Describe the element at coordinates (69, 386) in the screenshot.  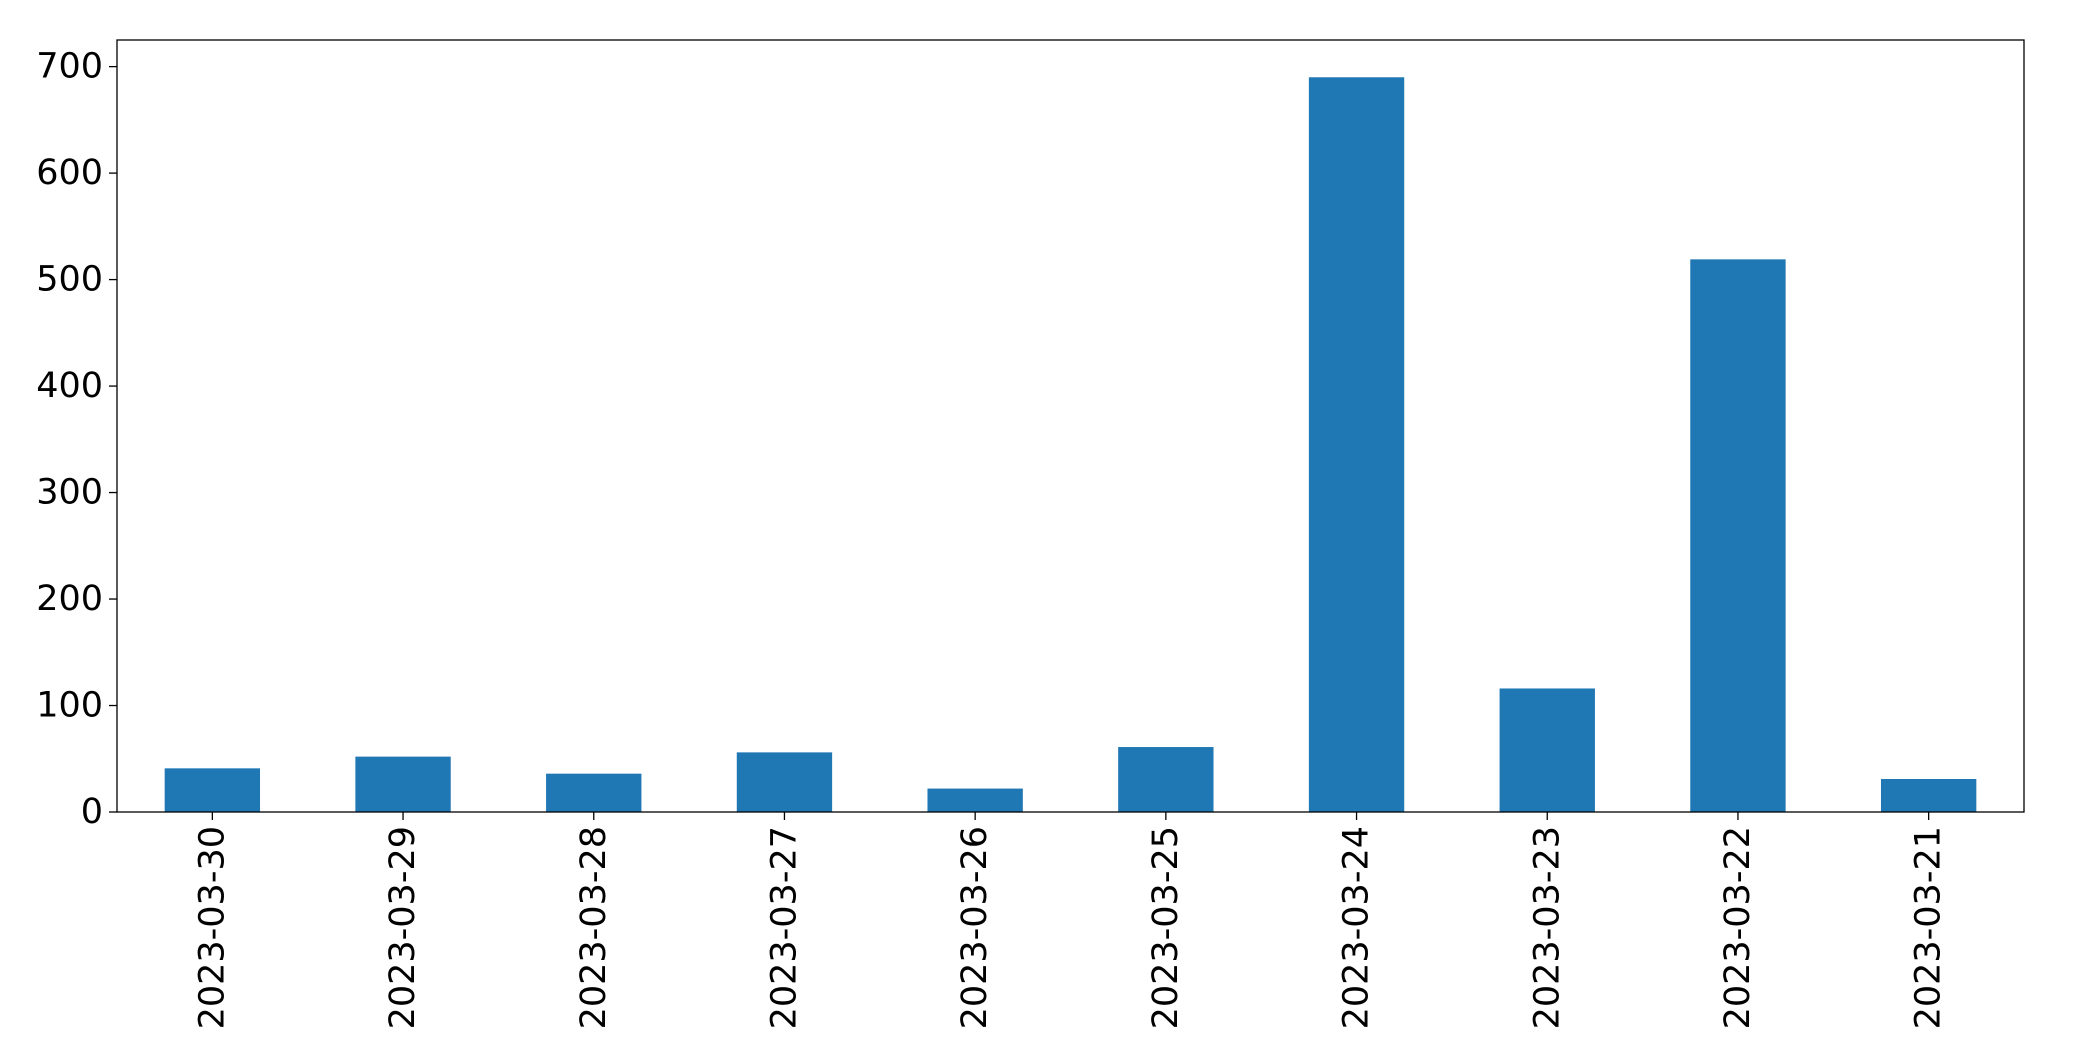
I see `y-tick-label: 400` at that location.